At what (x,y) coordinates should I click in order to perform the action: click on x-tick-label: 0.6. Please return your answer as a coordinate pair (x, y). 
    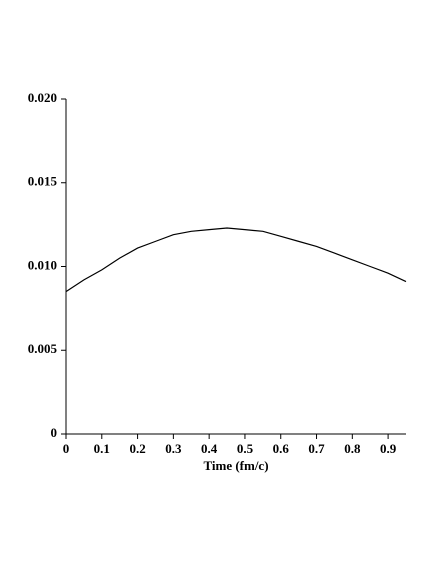
    Looking at the image, I should click on (281, 448).